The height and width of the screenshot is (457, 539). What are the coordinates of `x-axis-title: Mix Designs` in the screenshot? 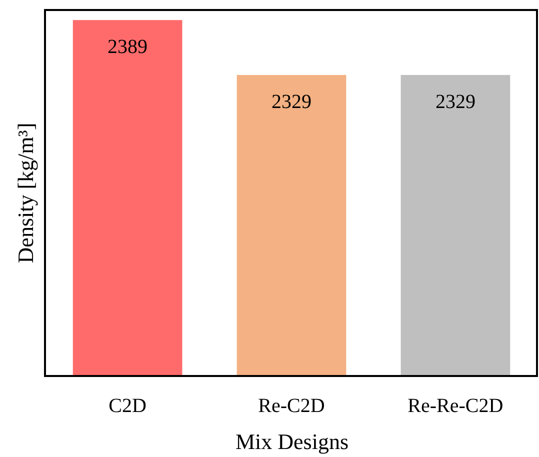 It's located at (292, 441).